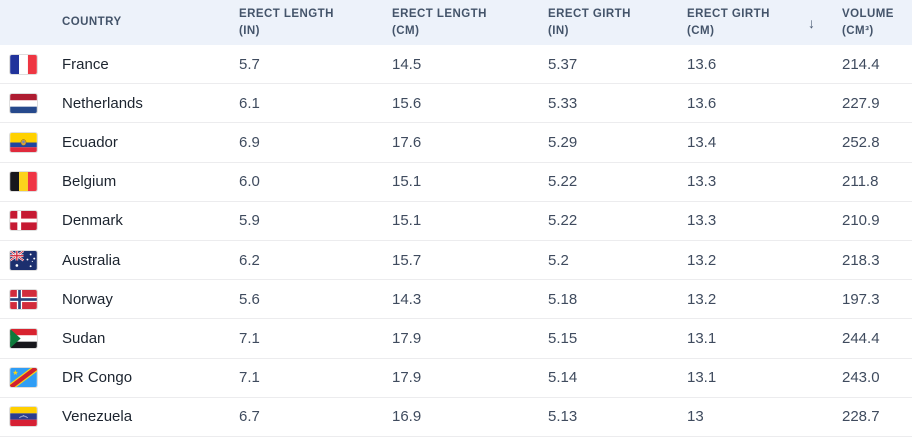 This screenshot has height=437, width=912. What do you see at coordinates (249, 103) in the screenshot?
I see `cell-erect-length-in: 6.1` at bounding box center [249, 103].